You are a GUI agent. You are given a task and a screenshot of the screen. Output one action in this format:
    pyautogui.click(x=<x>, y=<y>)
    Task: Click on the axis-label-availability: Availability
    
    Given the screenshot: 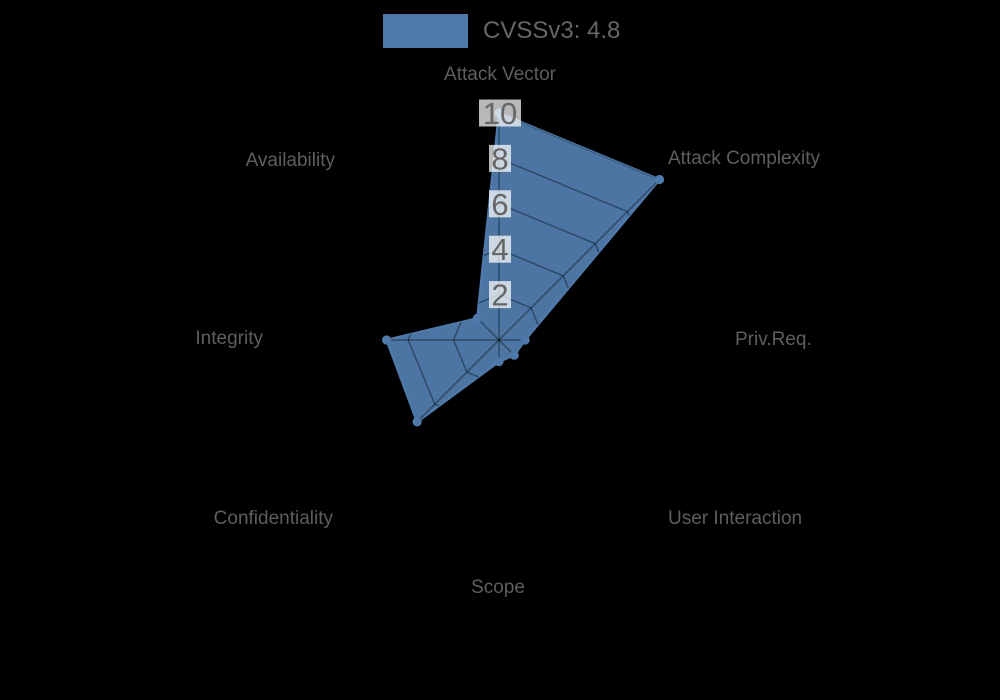 What is the action you would take?
    pyautogui.click(x=290, y=160)
    